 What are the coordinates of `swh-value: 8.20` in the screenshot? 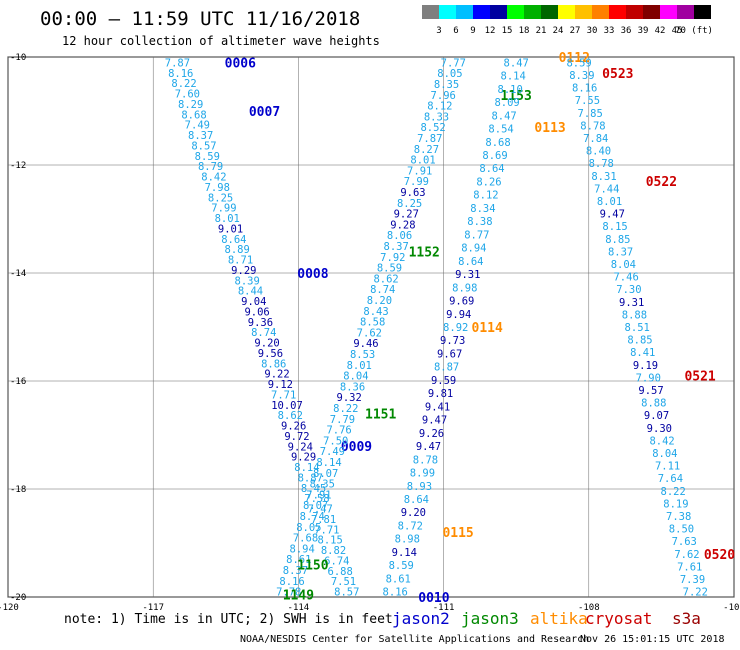 It's located at (379, 301).